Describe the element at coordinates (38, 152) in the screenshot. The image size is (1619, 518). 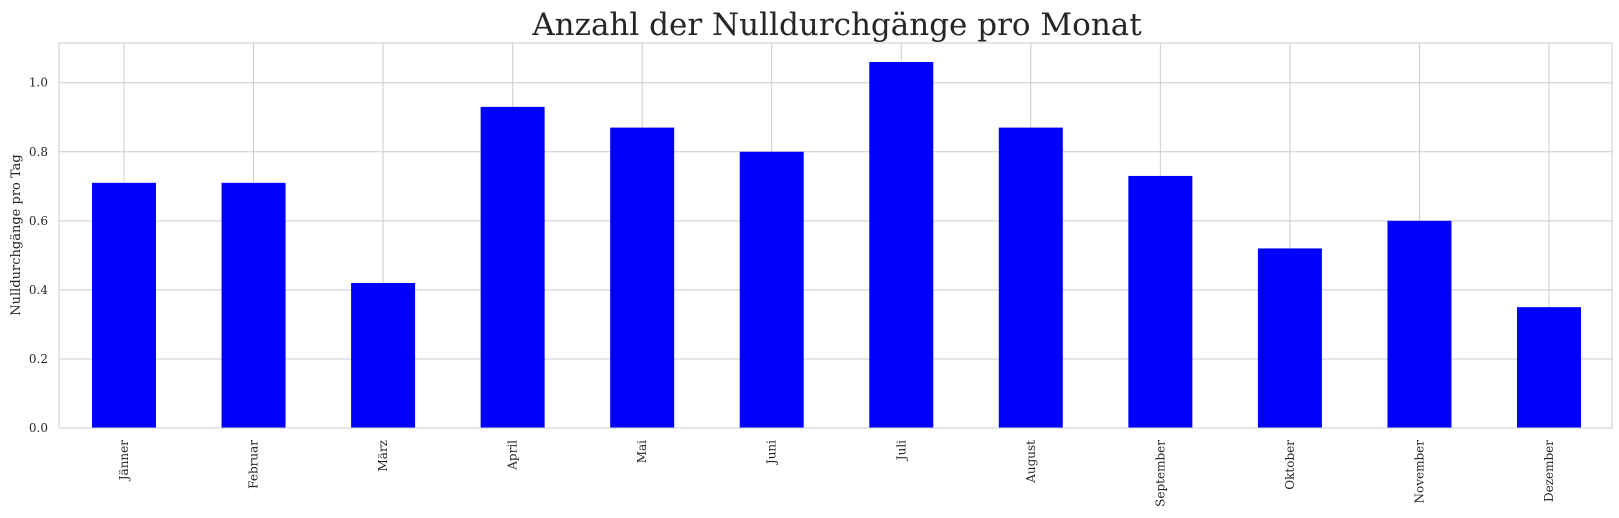
I see `y-tick-label: 0.8` at that location.